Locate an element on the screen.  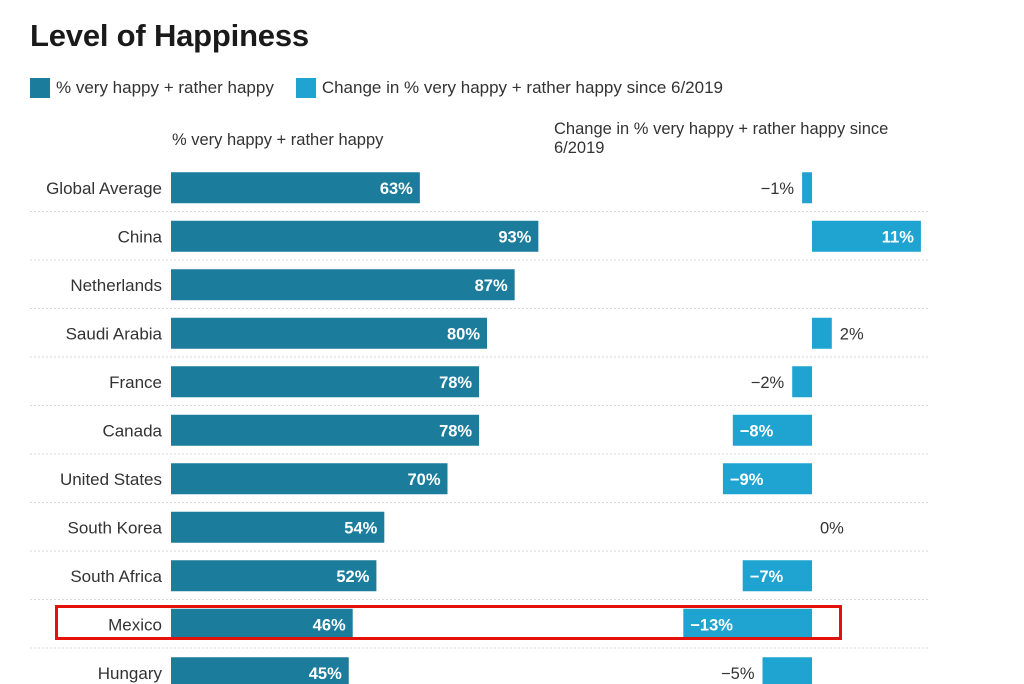
category-label-canada: Canada is located at coordinates (132, 430).